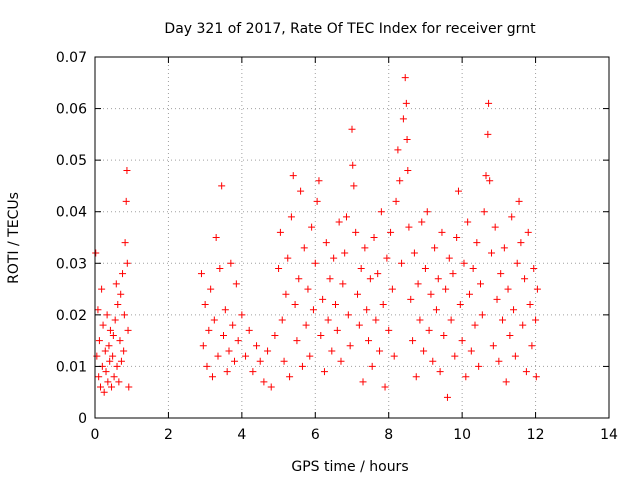 This screenshot has height=480, width=640. What do you see at coordinates (71, 110) in the screenshot?
I see `y-tick-label: 0.06` at bounding box center [71, 110].